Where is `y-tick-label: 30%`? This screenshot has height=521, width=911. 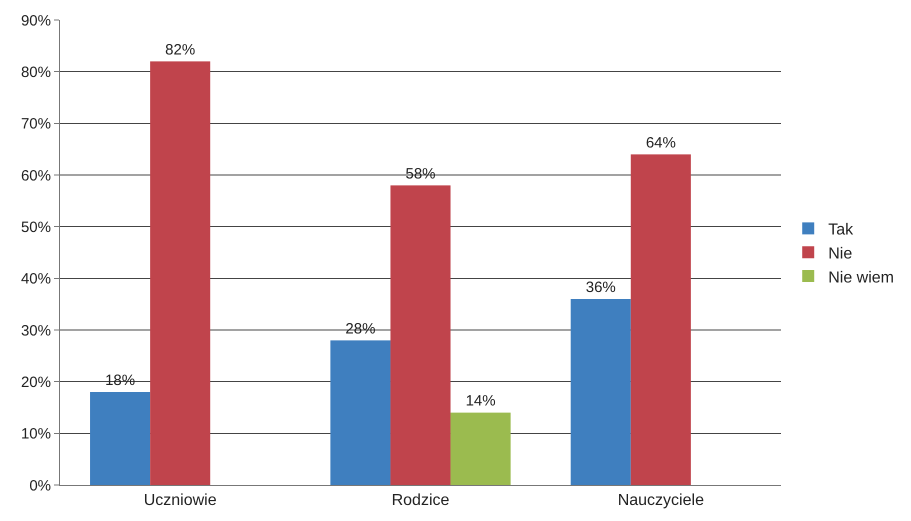
y-tick-label: 30% is located at coordinates (35, 331).